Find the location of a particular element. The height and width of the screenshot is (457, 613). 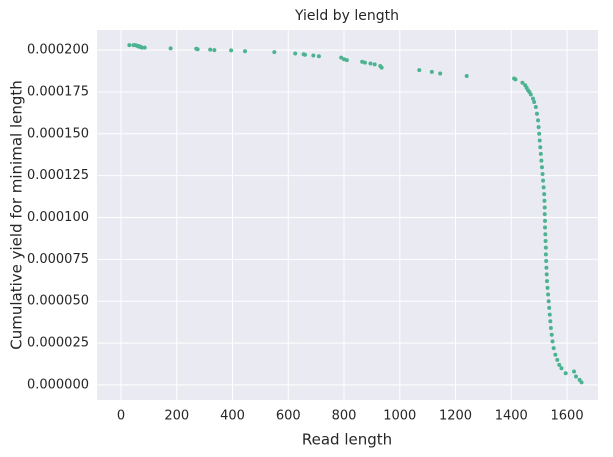

y-tick-label: 0.000200 is located at coordinates (58, 50).